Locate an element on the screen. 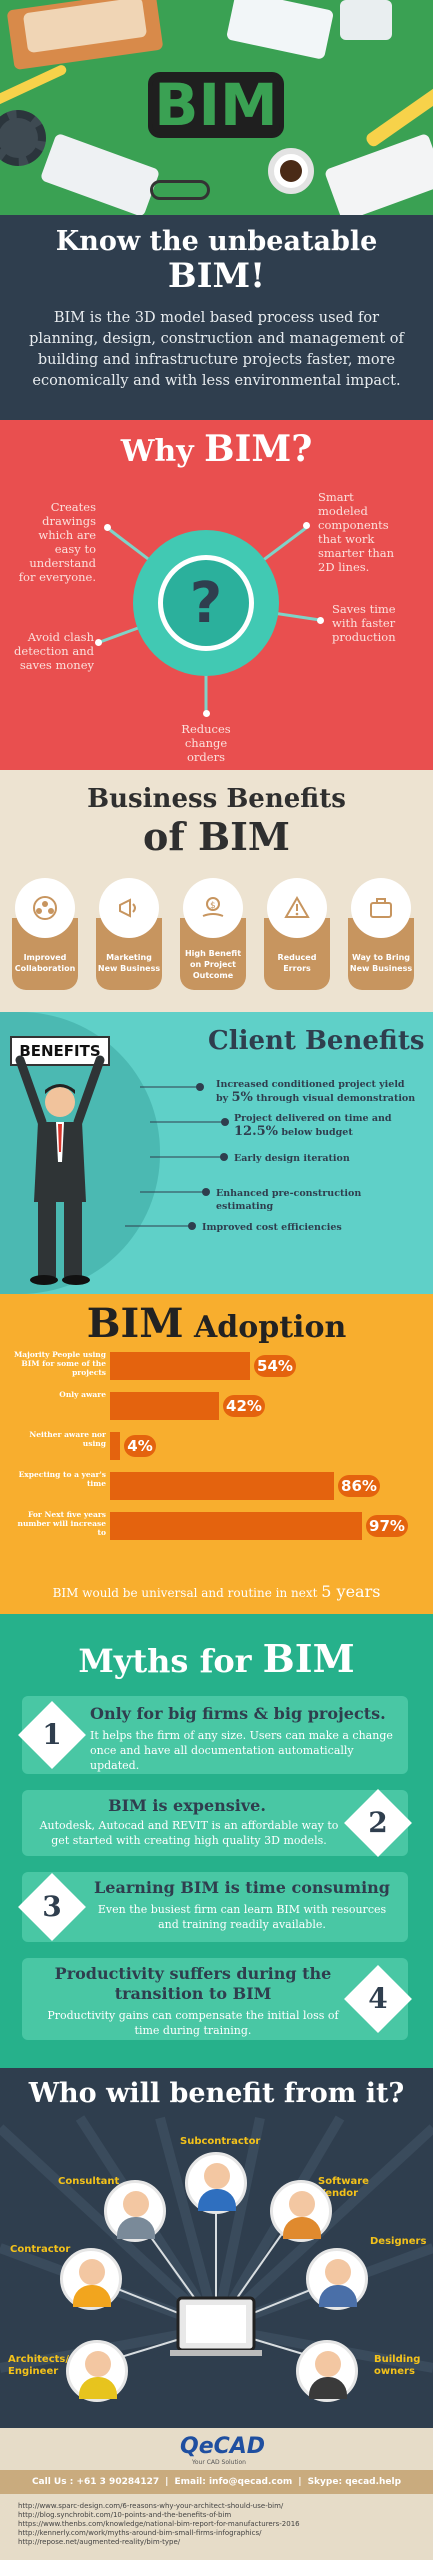 The height and width of the screenshot is (2560, 433). contractor-avatar is located at coordinates (91, 2279).